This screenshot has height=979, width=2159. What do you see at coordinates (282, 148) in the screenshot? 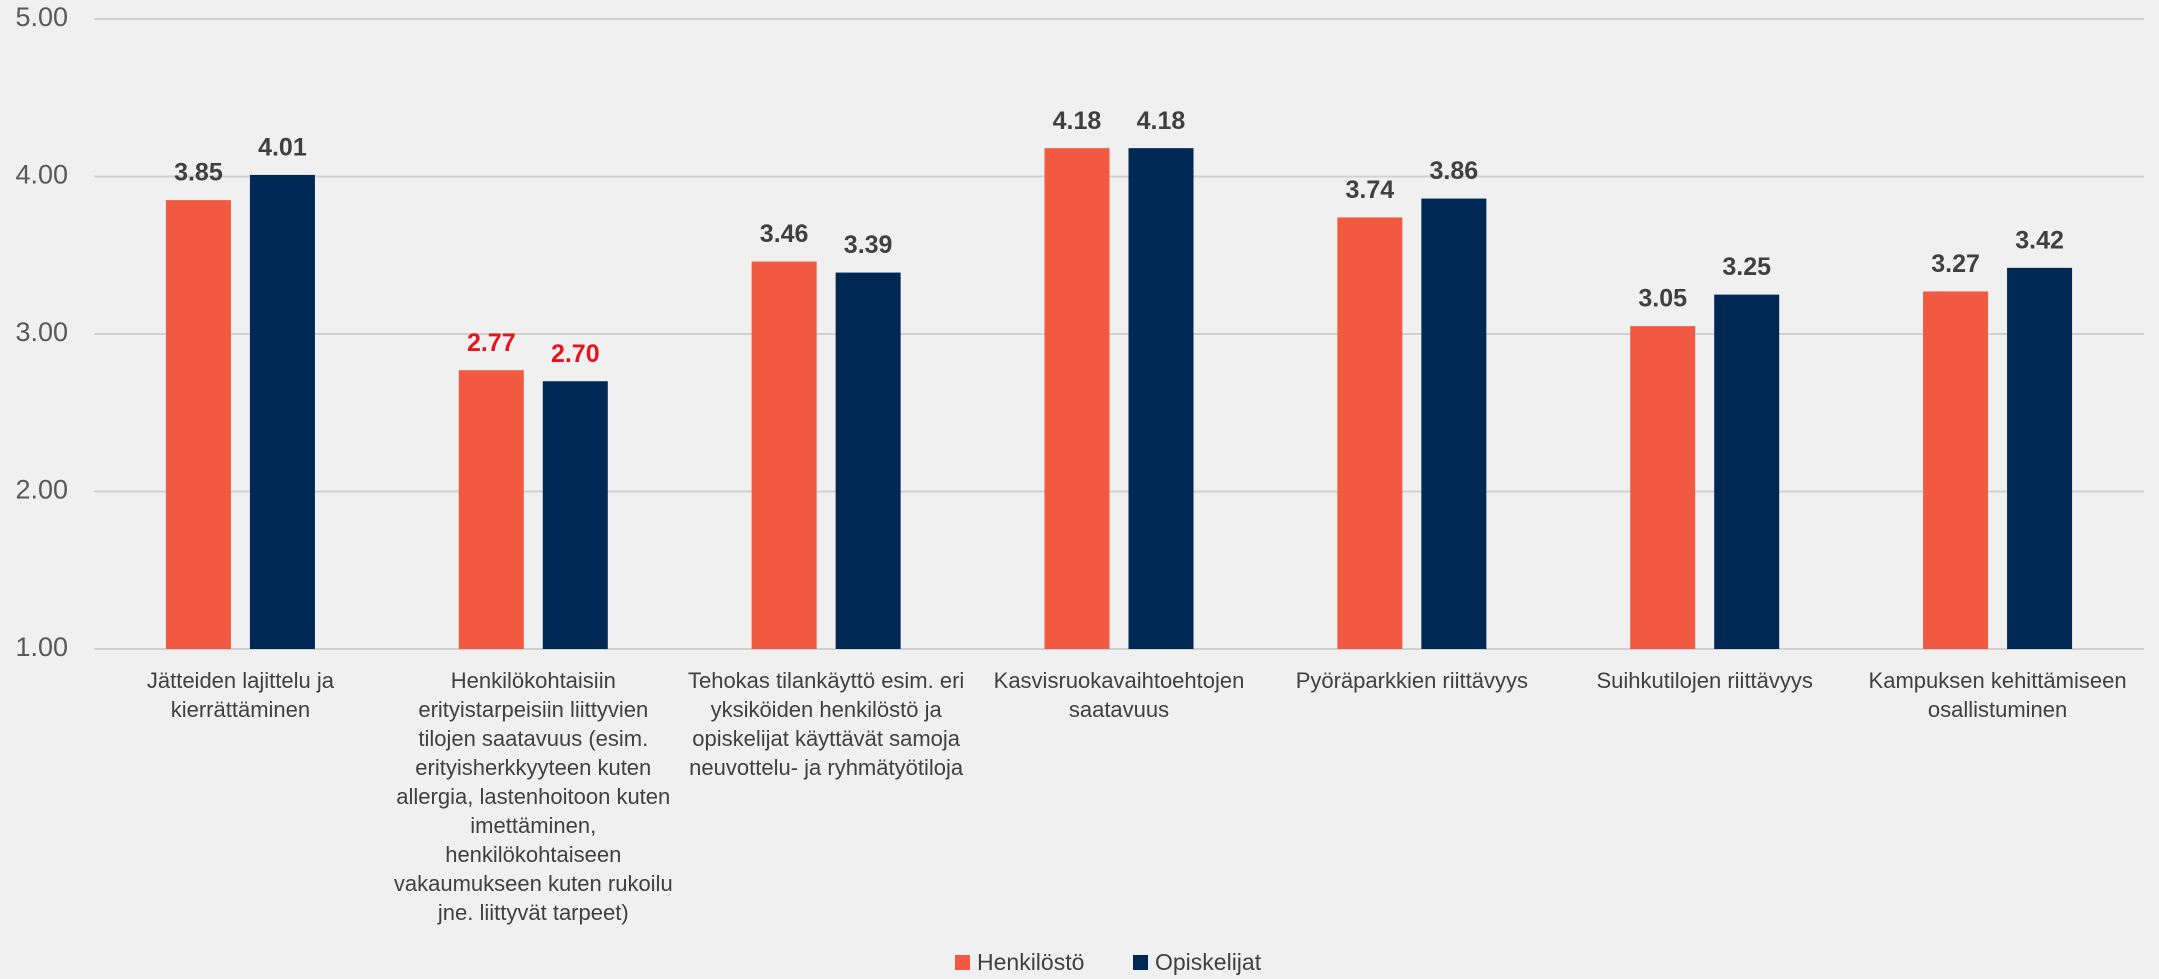
I see `value-label: 4.01` at bounding box center [282, 148].